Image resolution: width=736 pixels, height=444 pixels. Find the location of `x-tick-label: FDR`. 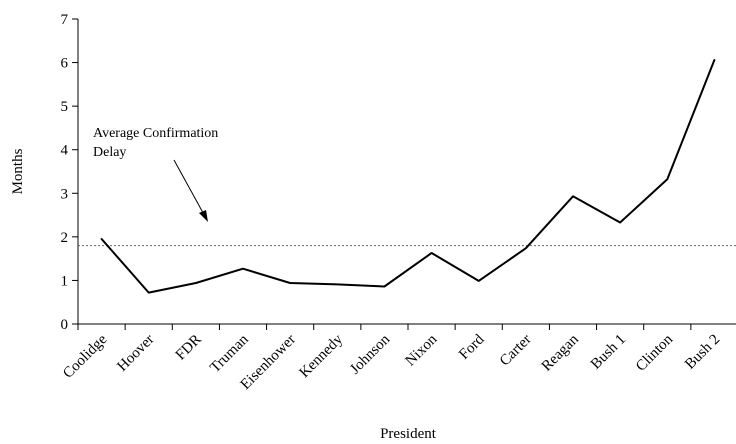

x-tick-label: FDR is located at coordinates (189, 348).